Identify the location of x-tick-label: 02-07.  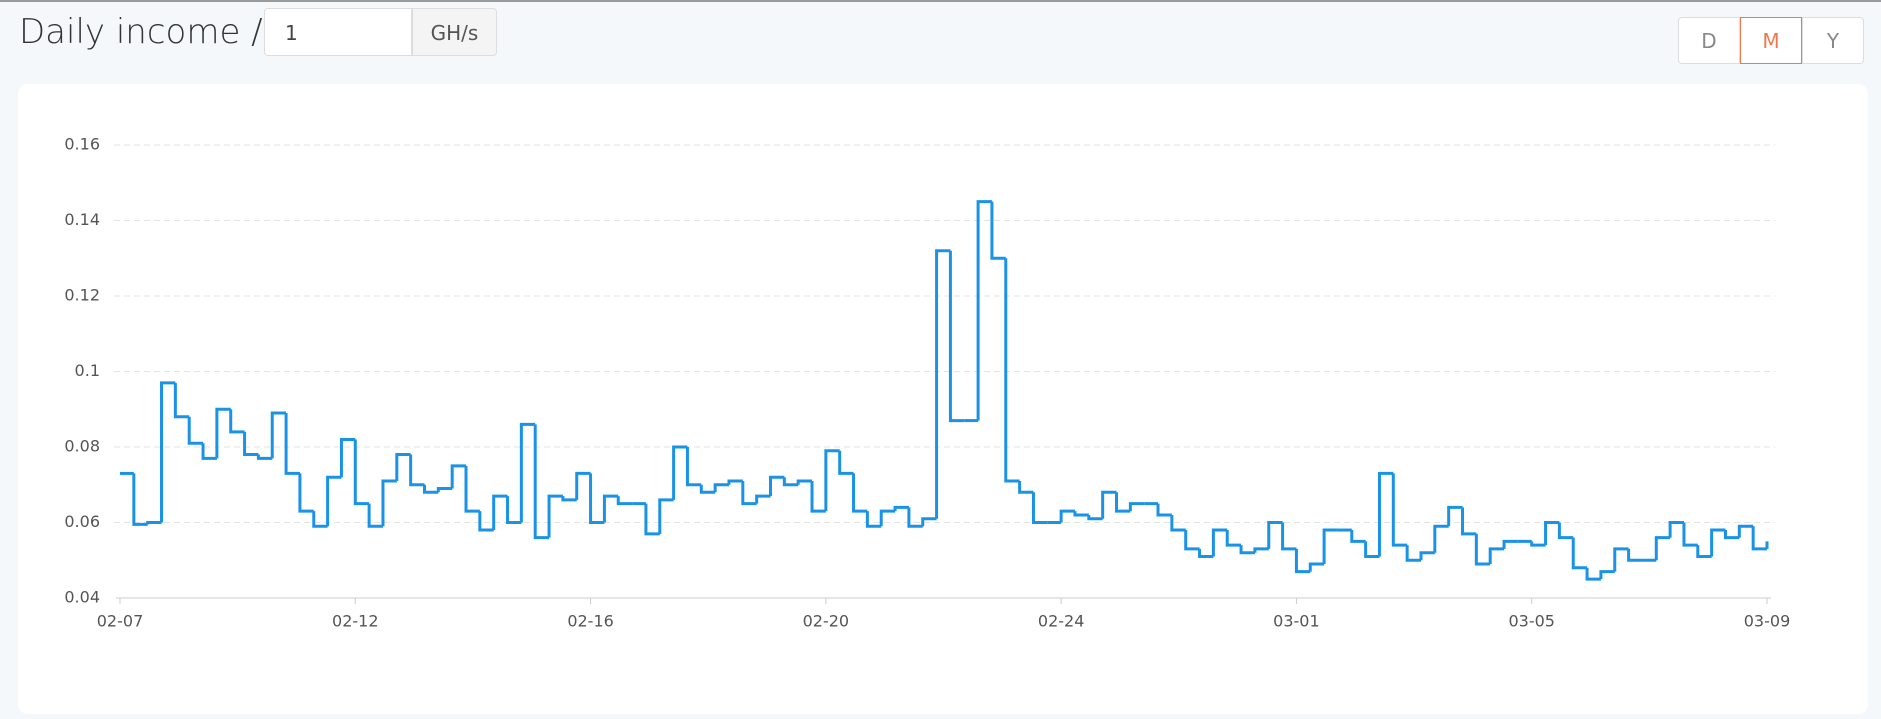
(120, 621).